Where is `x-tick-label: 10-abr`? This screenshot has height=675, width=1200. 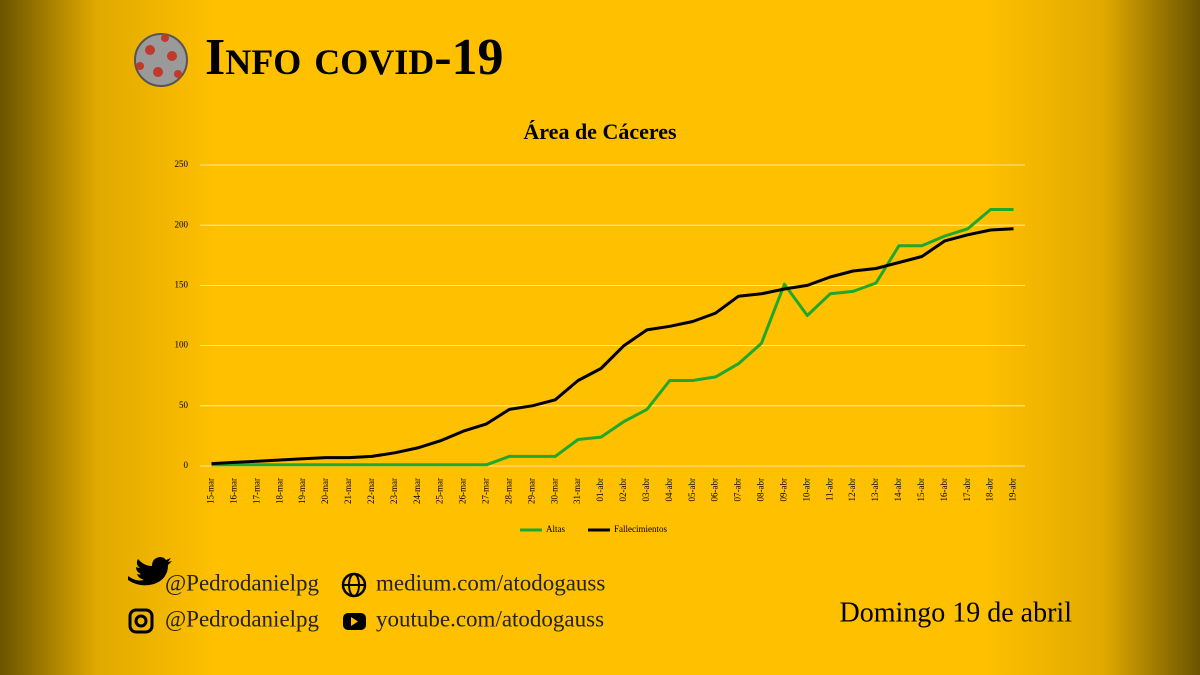 x-tick-label: 10-abr is located at coordinates (806, 490).